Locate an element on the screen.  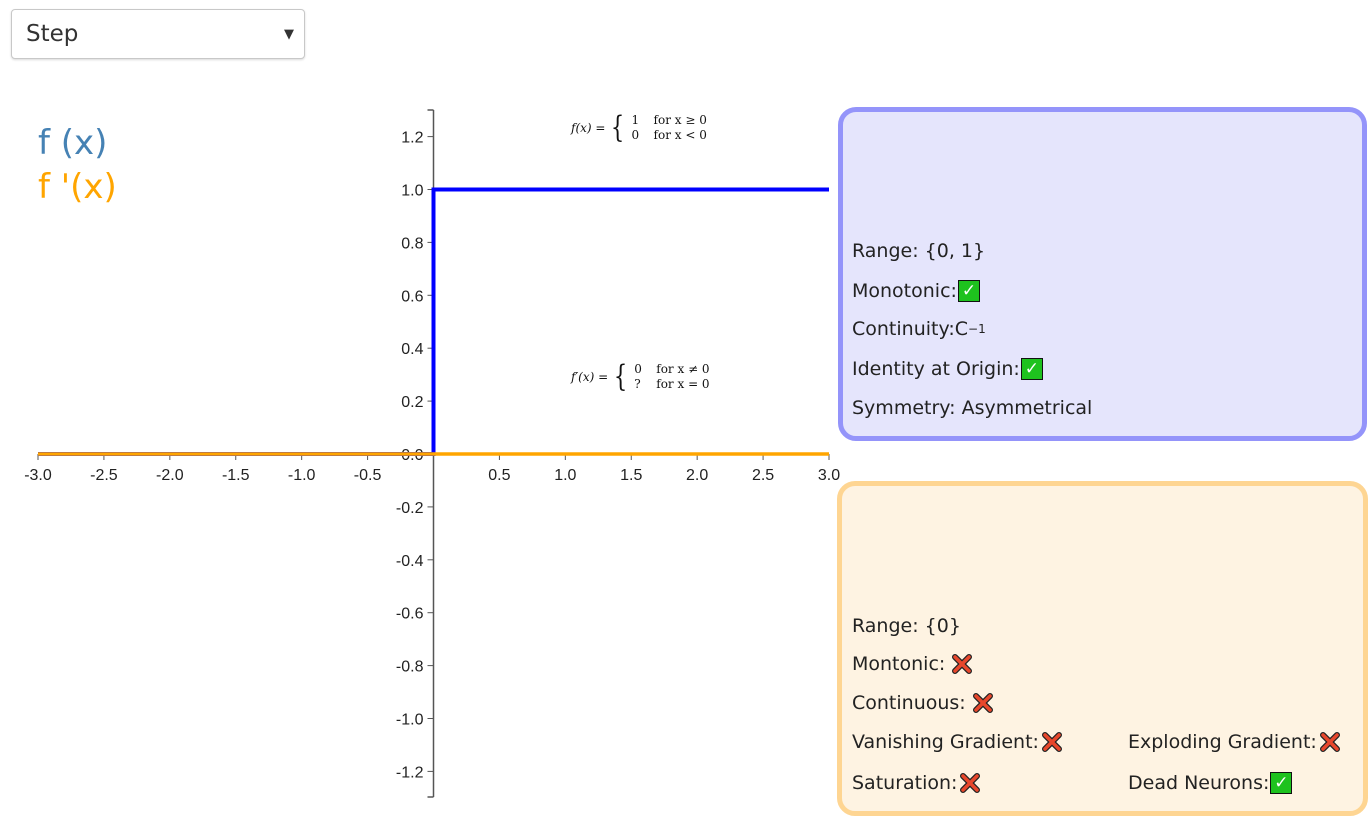
d-saturation: Saturation: is located at coordinates (916, 783).